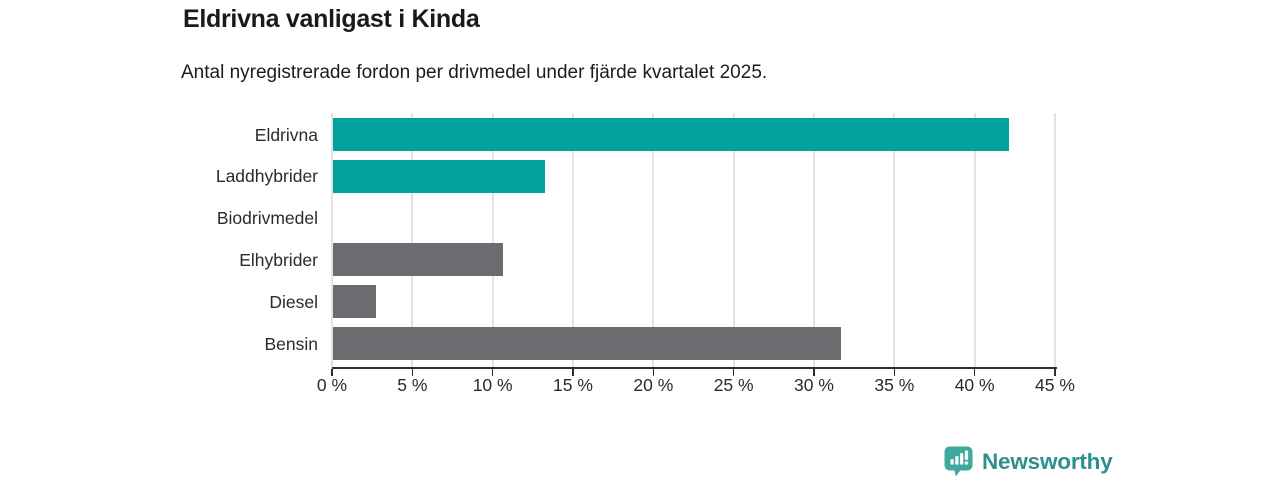 Image resolution: width=1280 pixels, height=480 pixels. Describe the element at coordinates (573, 385) in the screenshot. I see `x-tick-label: 15 %` at that location.